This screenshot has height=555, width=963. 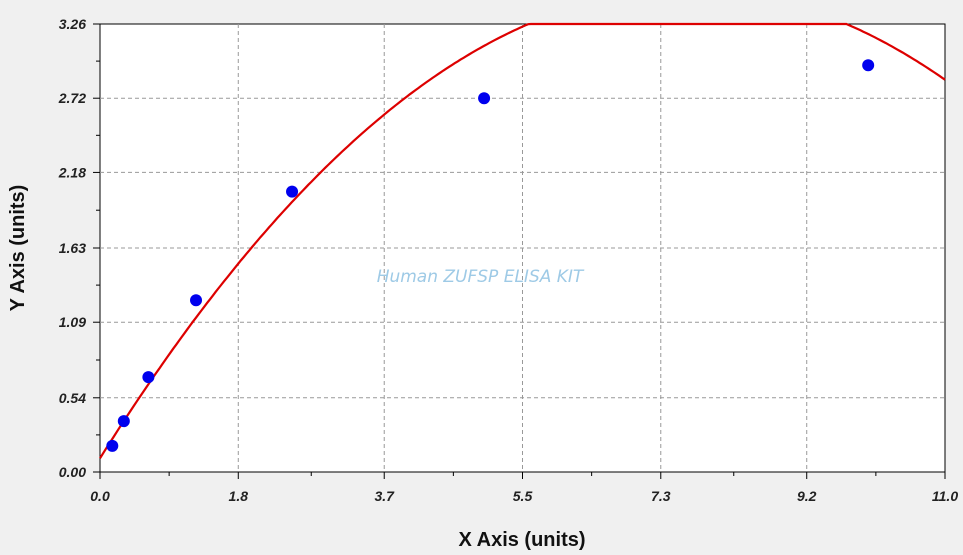 I want to click on y-tick-label: 2.72, so click(x=72, y=98).